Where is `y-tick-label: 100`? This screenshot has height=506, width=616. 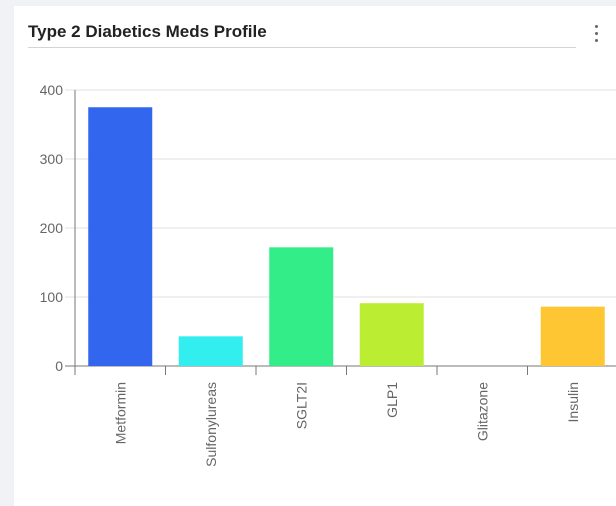 y-tick-label: 100 is located at coordinates (52, 297).